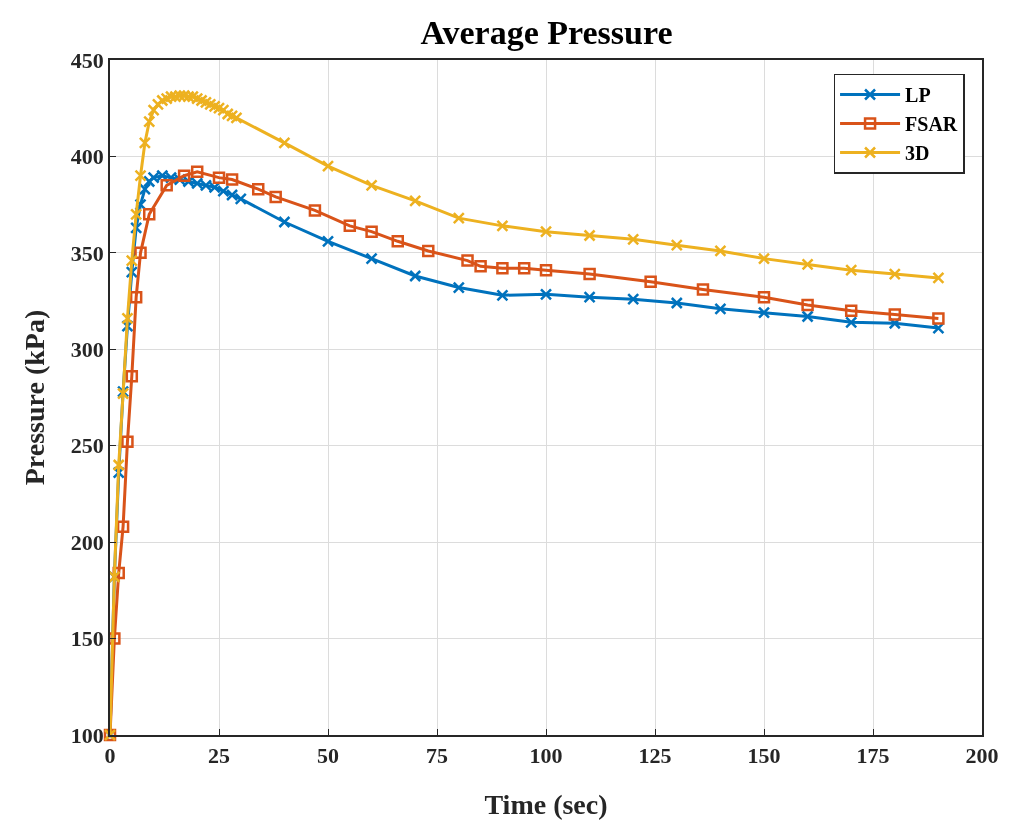 The height and width of the screenshot is (820, 1012). What do you see at coordinates (87, 253) in the screenshot?
I see `y-tick-label: 350` at bounding box center [87, 253].